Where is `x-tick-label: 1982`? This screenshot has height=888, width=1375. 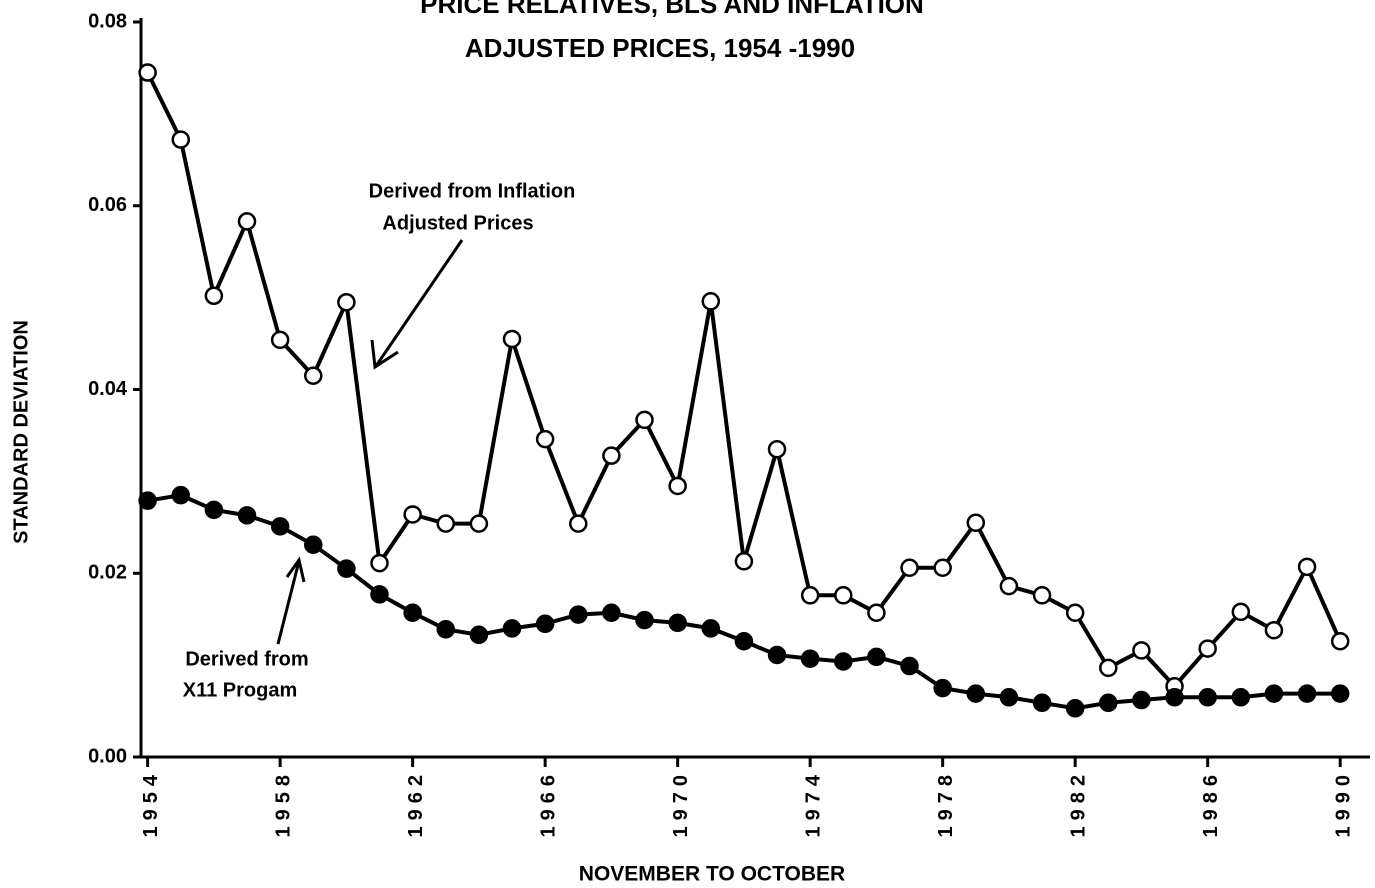 x-tick-label: 1982 is located at coordinates (1078, 803).